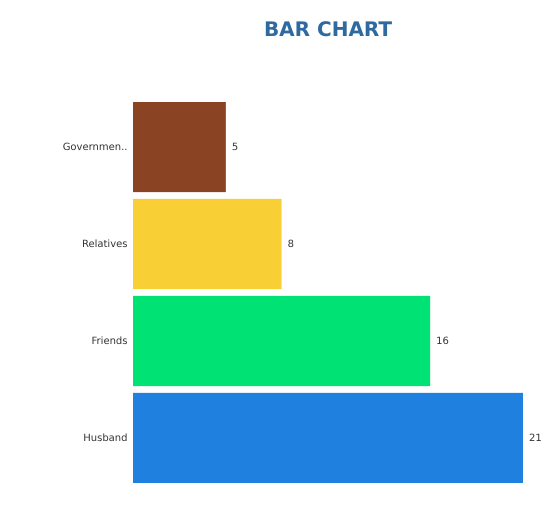 The image size is (554, 527). What do you see at coordinates (95, 148) in the screenshot?
I see `y-tick-label: Governmen..` at bounding box center [95, 148].